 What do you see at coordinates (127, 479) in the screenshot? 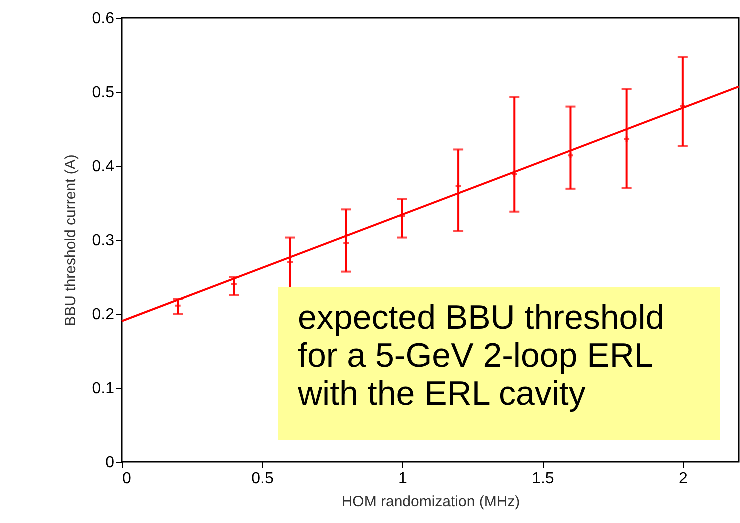
I see `x-tick-label: 0` at bounding box center [127, 479].